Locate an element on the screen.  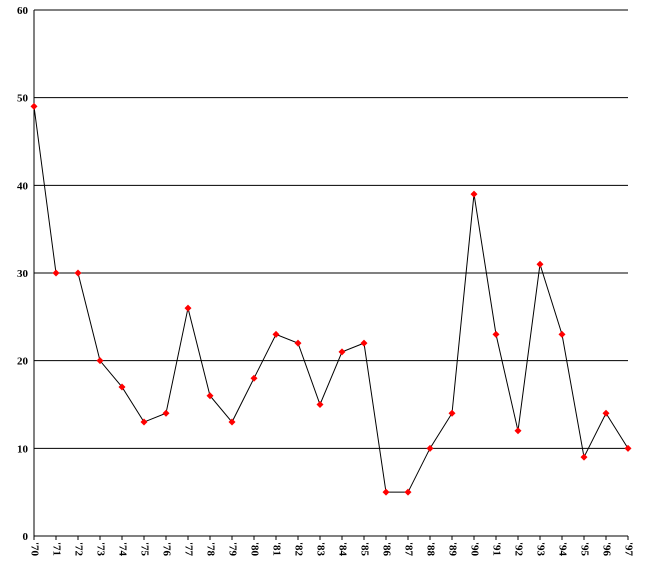
x-tick-label: '81 is located at coordinates (276, 549).